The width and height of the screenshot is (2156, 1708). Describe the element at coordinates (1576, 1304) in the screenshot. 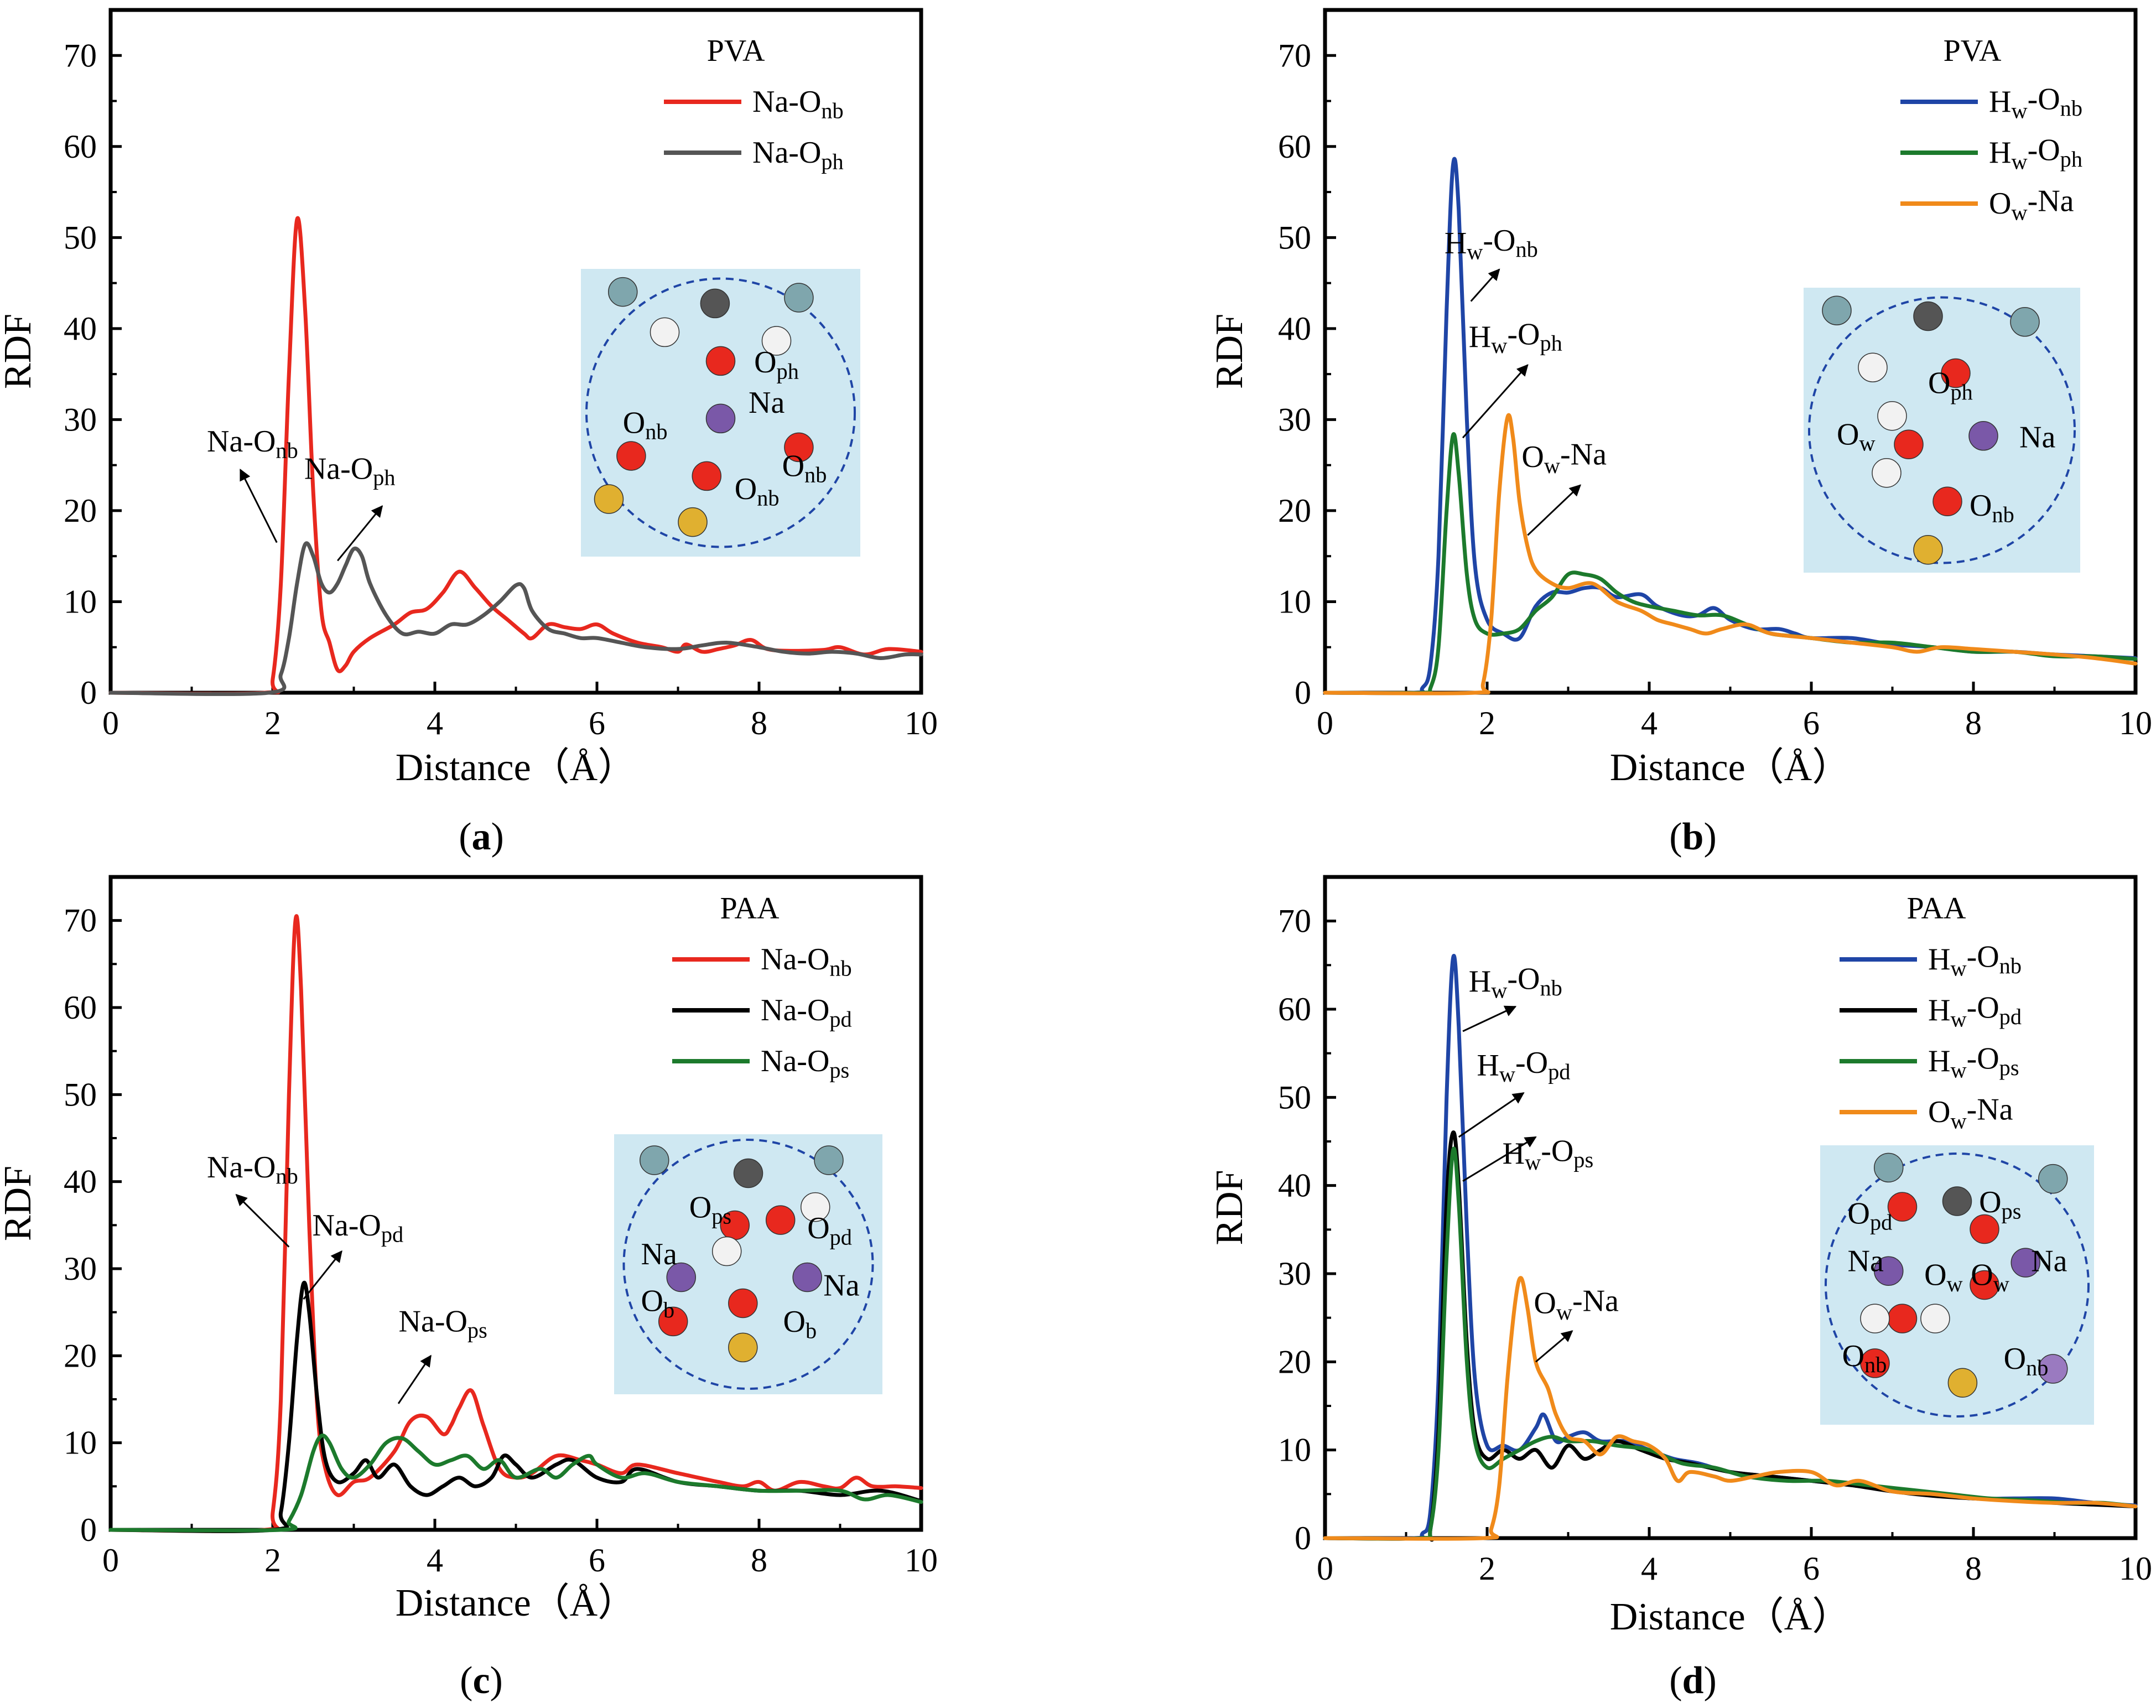

I see `annotation-label: Ow-Na` at that location.